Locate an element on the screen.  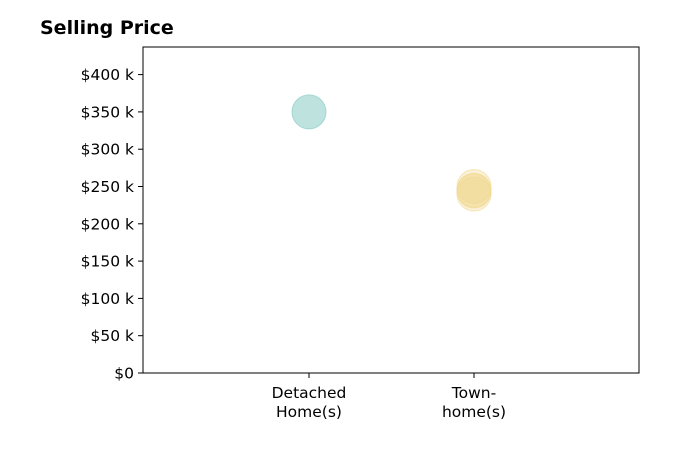
y-tick-label-8: $400 k is located at coordinates (107, 75).